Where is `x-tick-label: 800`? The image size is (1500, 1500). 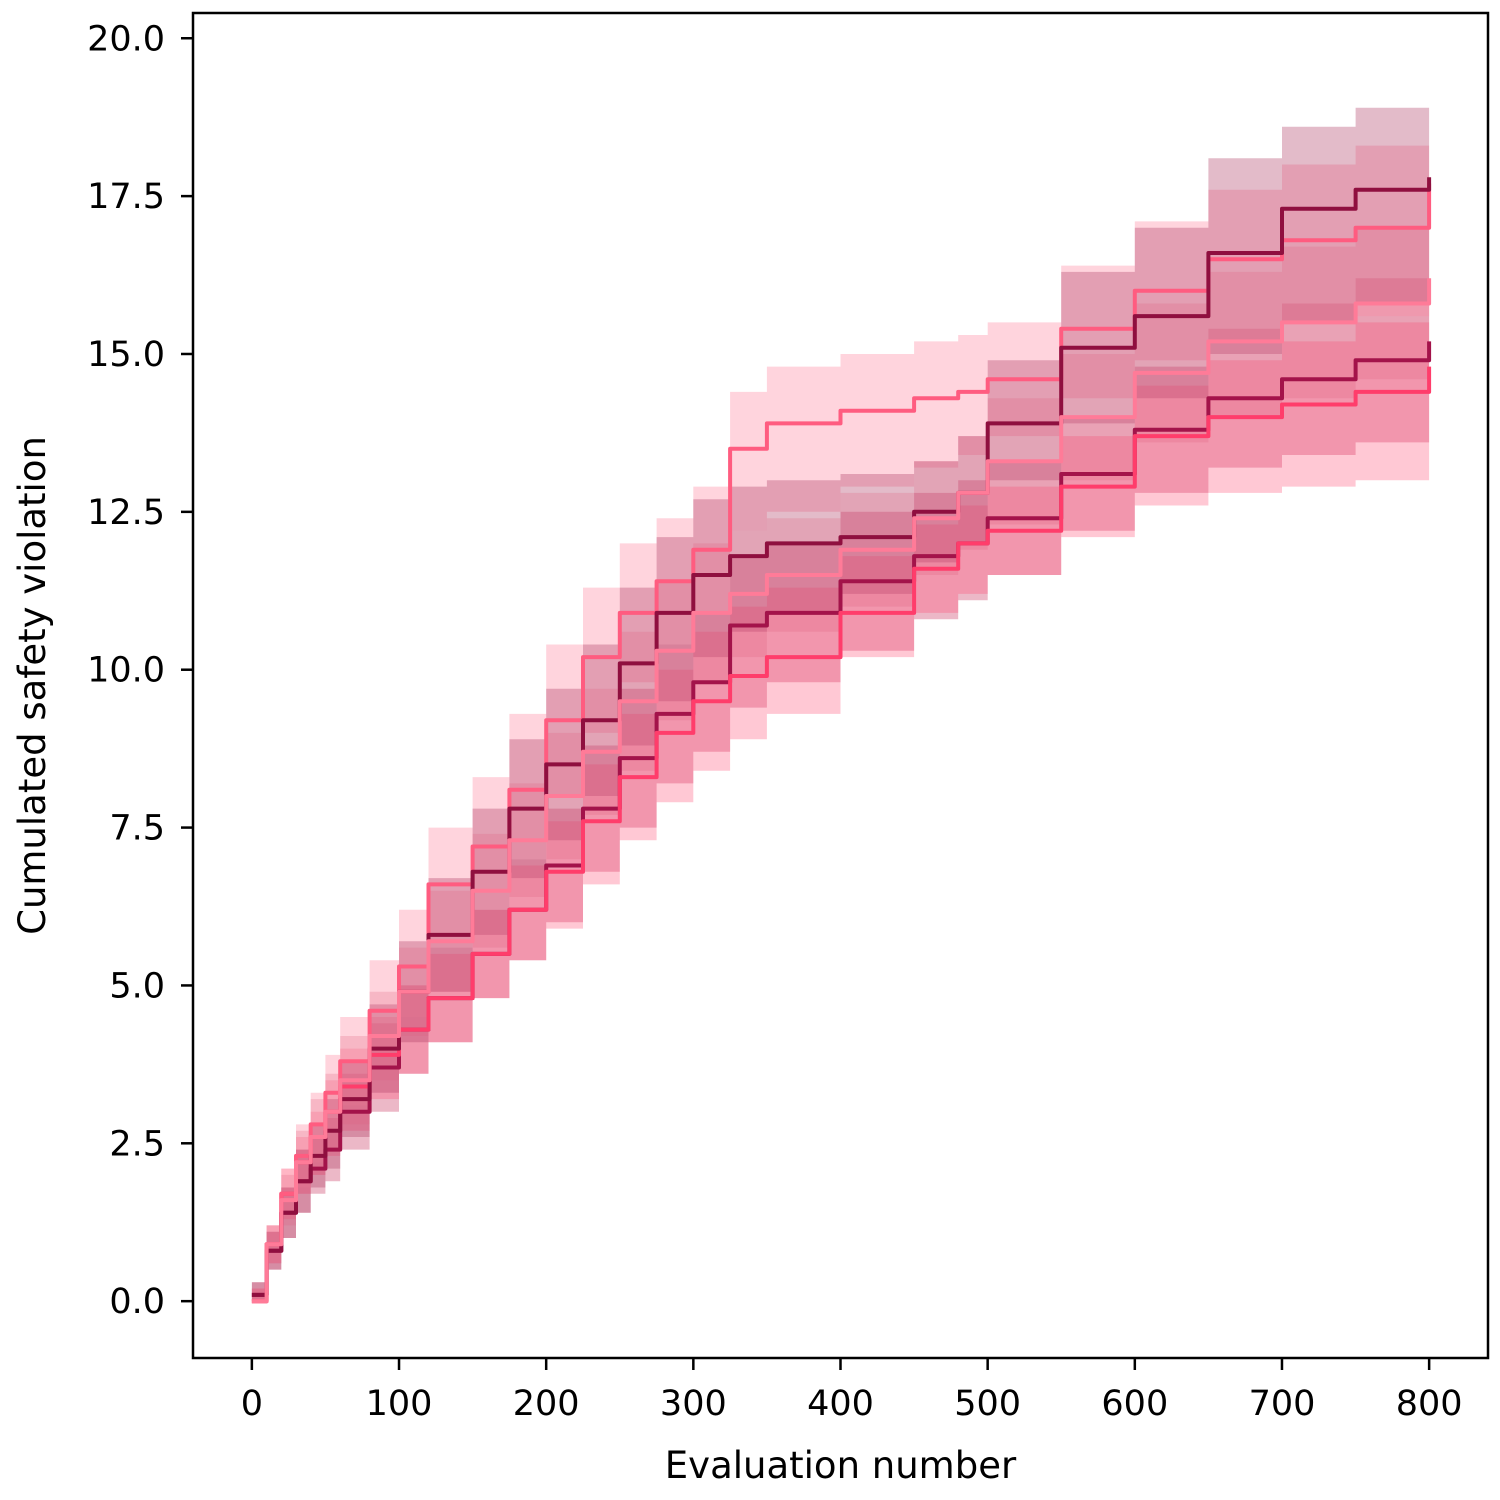 x-tick-label: 800 is located at coordinates (1429, 1404).